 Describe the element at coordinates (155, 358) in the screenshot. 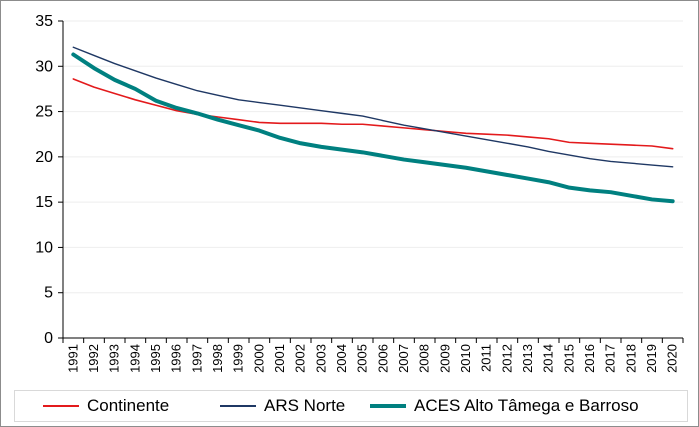

I see `x-tick-label: 1995` at that location.